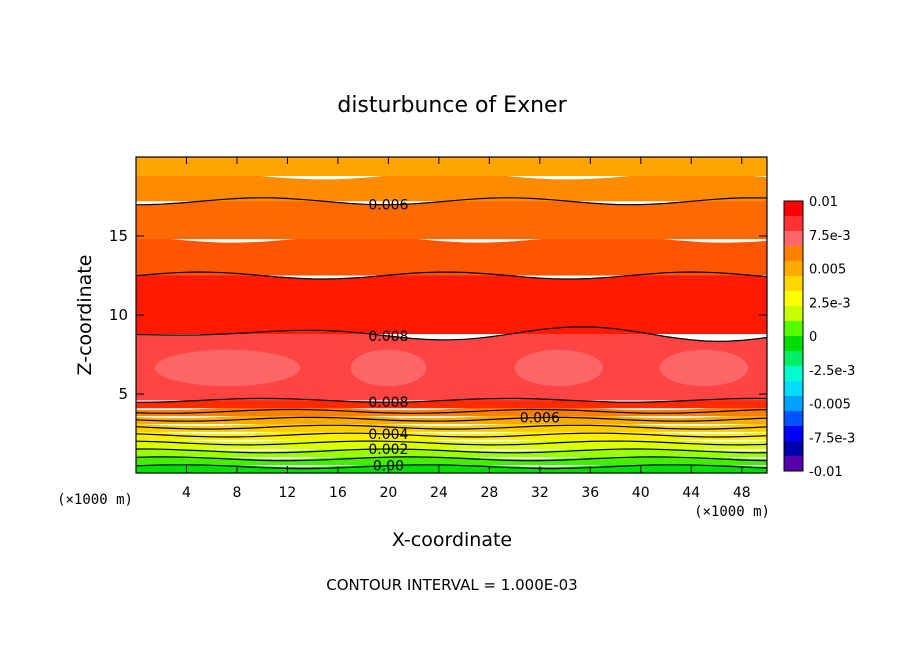 This screenshot has width=904, height=654. I want to click on y-tick-label: 10, so click(118, 315).